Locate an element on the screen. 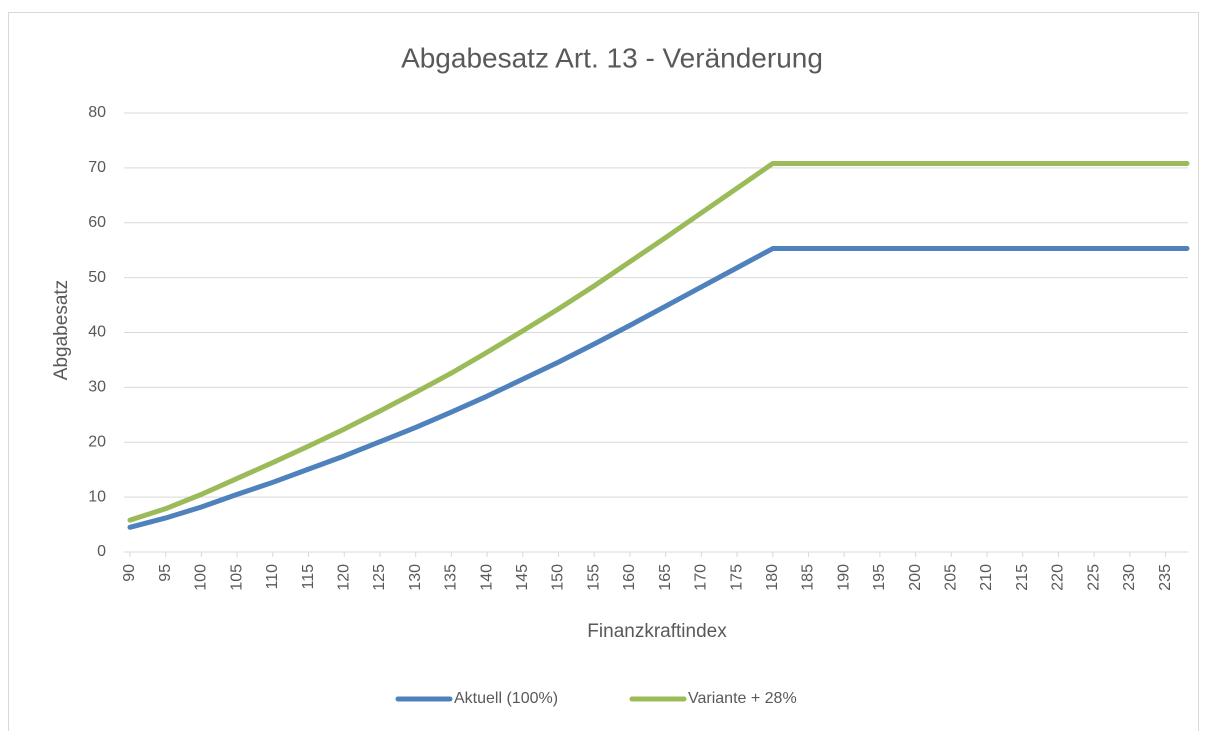 Image resolution: width=1207 pixels, height=731 pixels. x-tick-label: 225 is located at coordinates (1093, 577).